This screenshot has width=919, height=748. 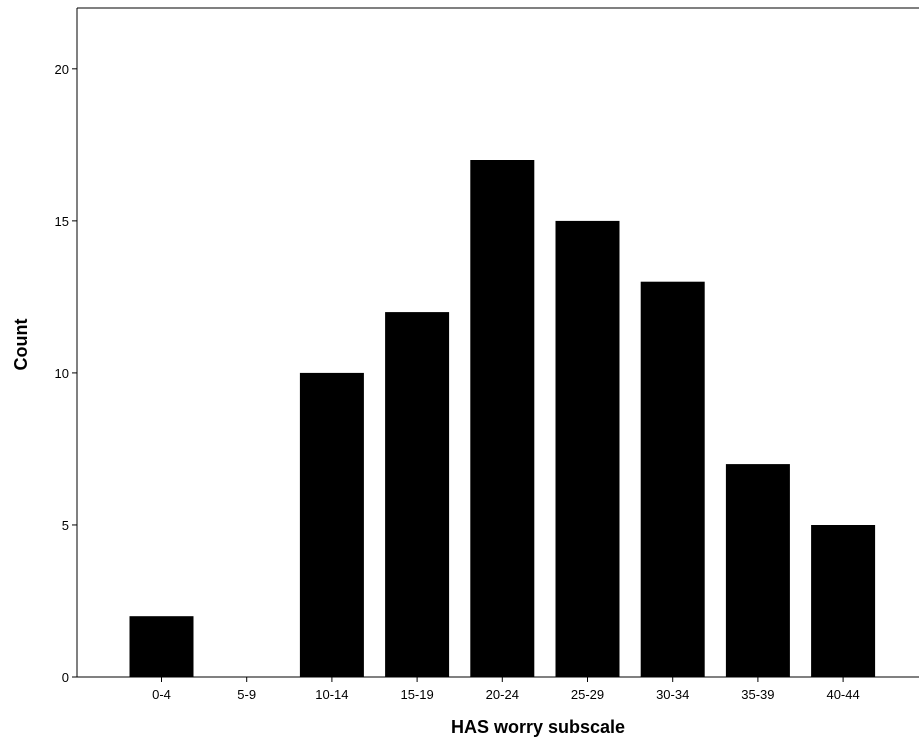 I want to click on x-tick-label-35-39: 35-39, so click(x=757, y=694).